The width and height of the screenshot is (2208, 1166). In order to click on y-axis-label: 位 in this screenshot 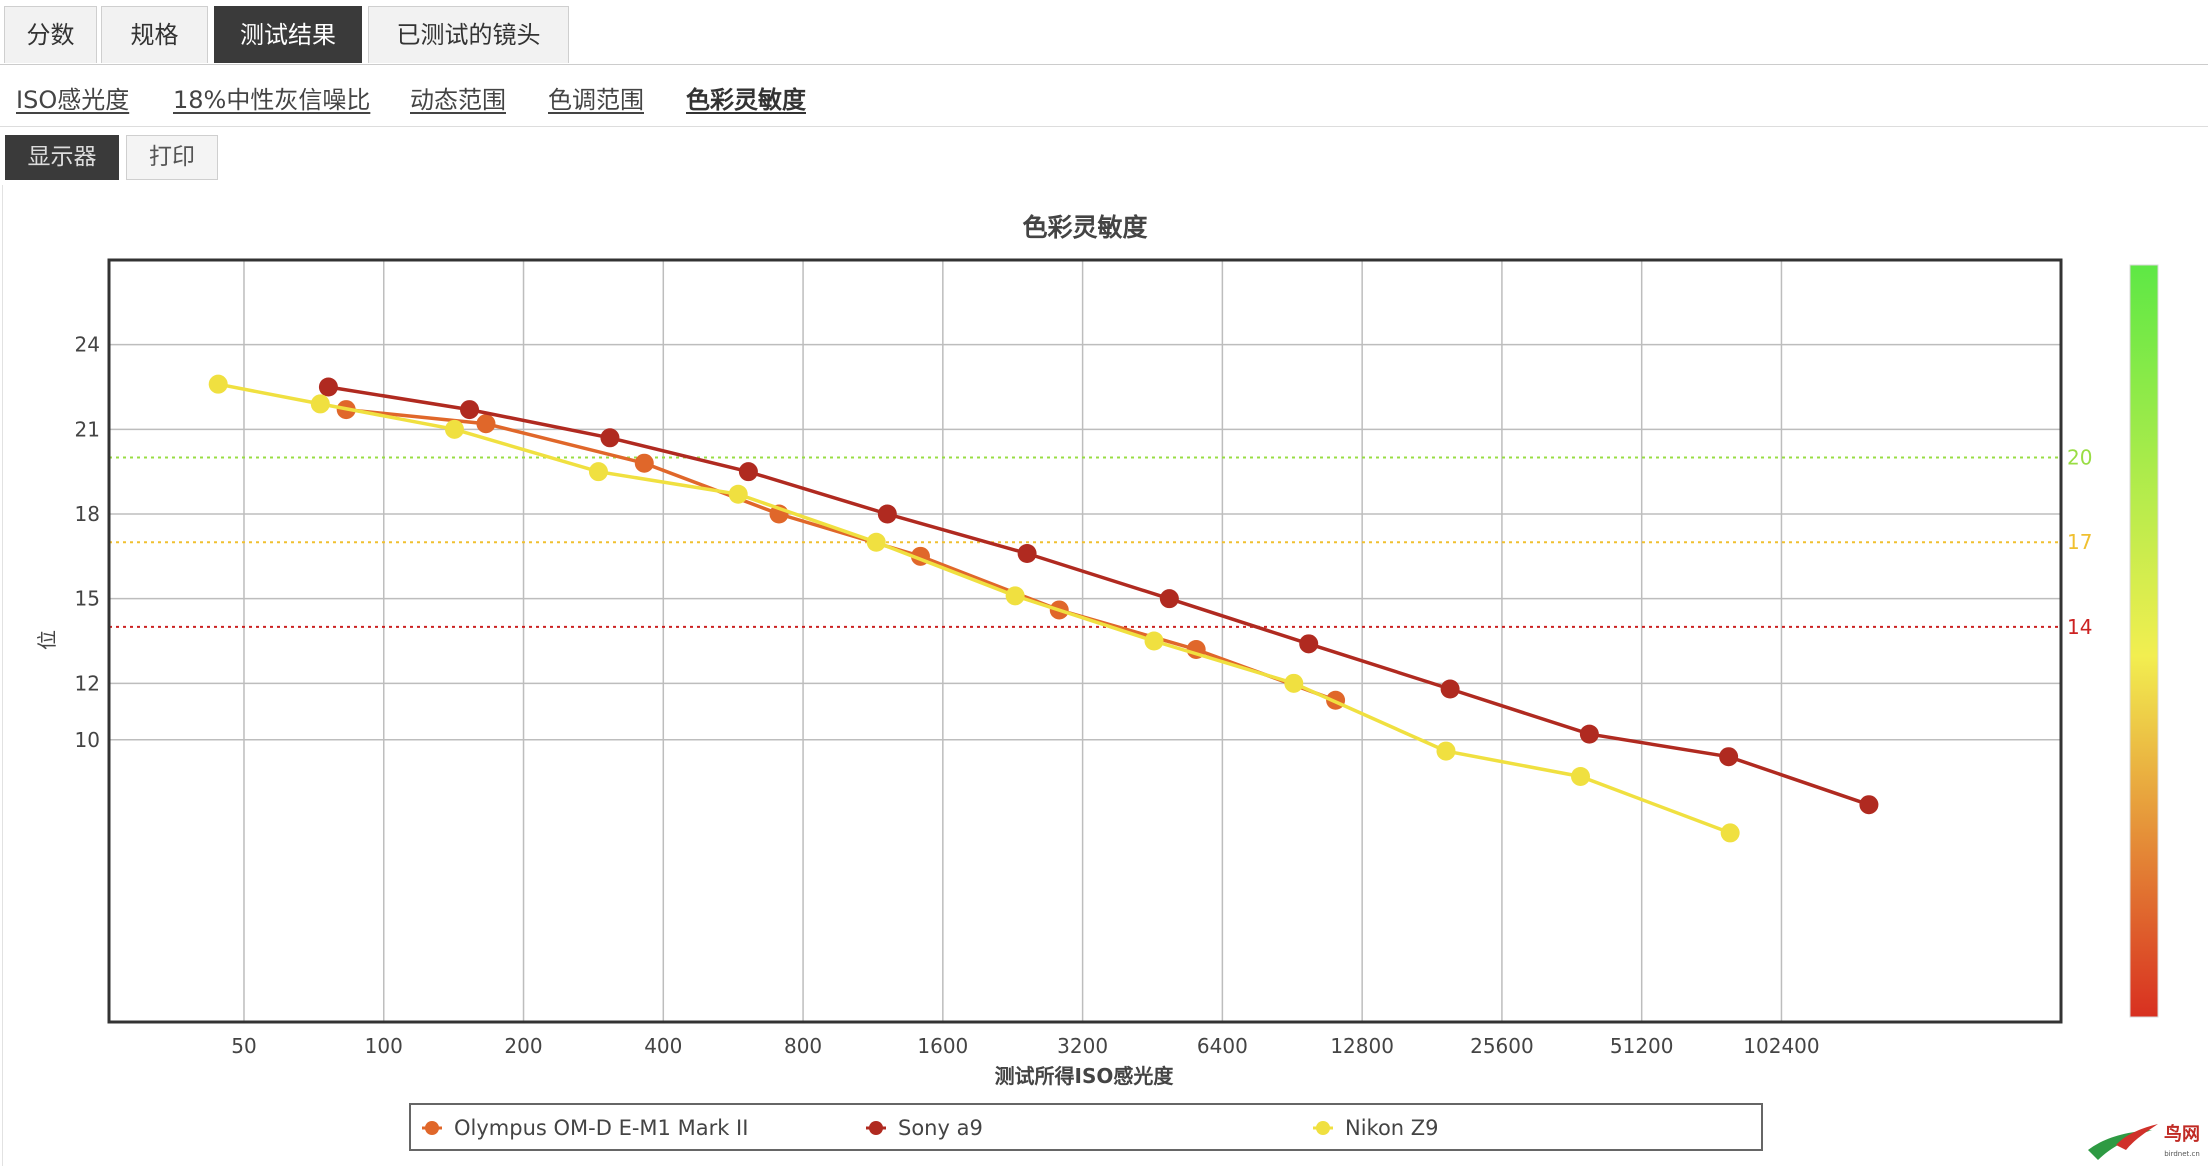, I will do `click(47, 640)`.